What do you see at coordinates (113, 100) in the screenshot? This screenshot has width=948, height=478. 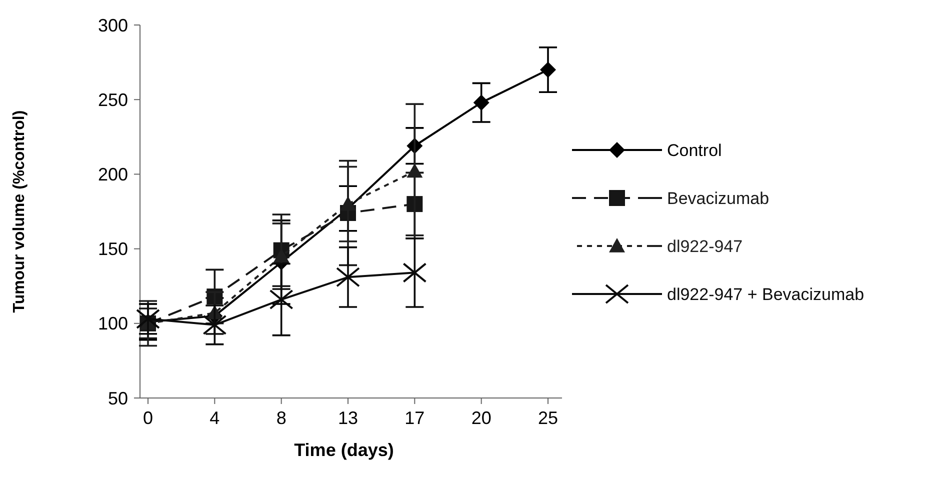 I see `y-tick-label: 250` at bounding box center [113, 100].